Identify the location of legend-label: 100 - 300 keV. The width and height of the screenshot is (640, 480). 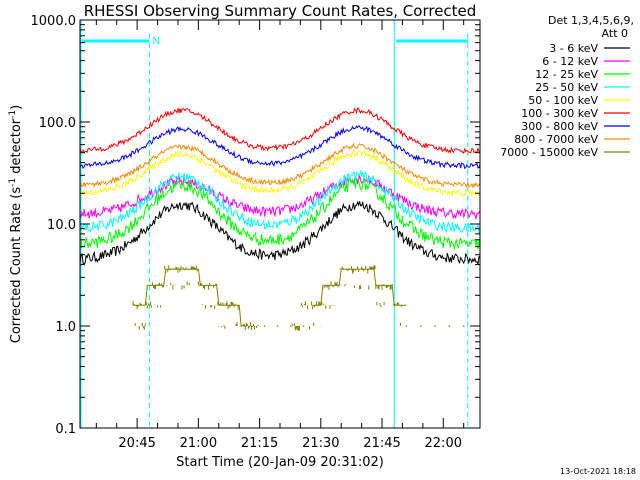
(559, 113).